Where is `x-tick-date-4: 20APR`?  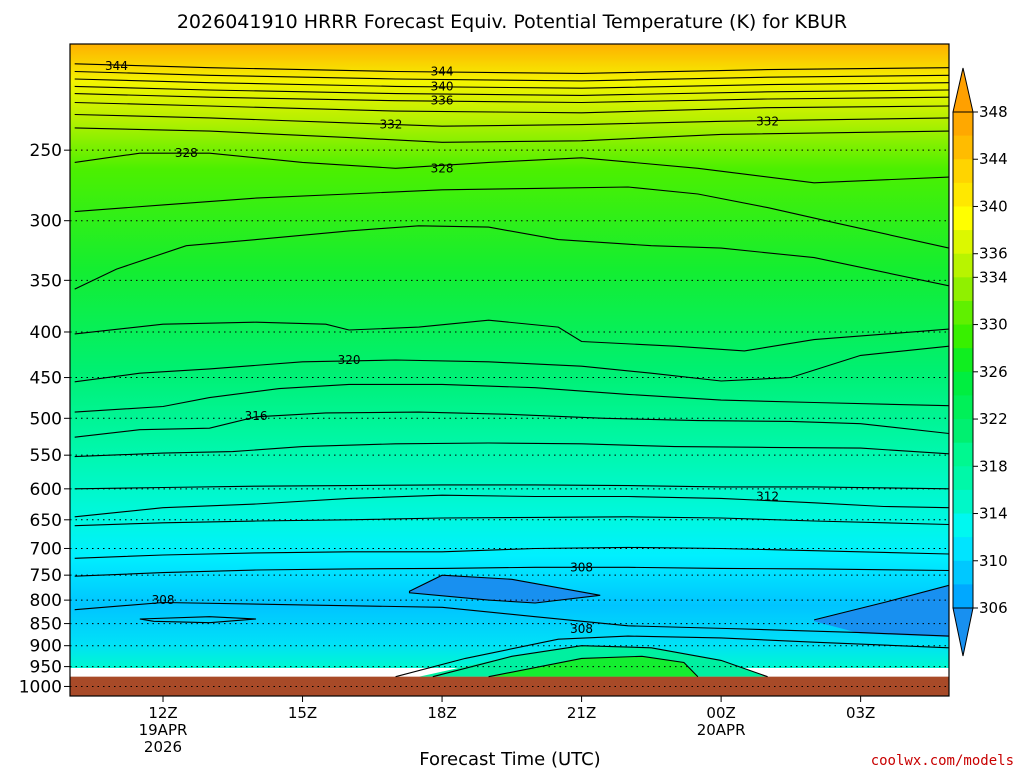 x-tick-date-4: 20APR is located at coordinates (721, 730).